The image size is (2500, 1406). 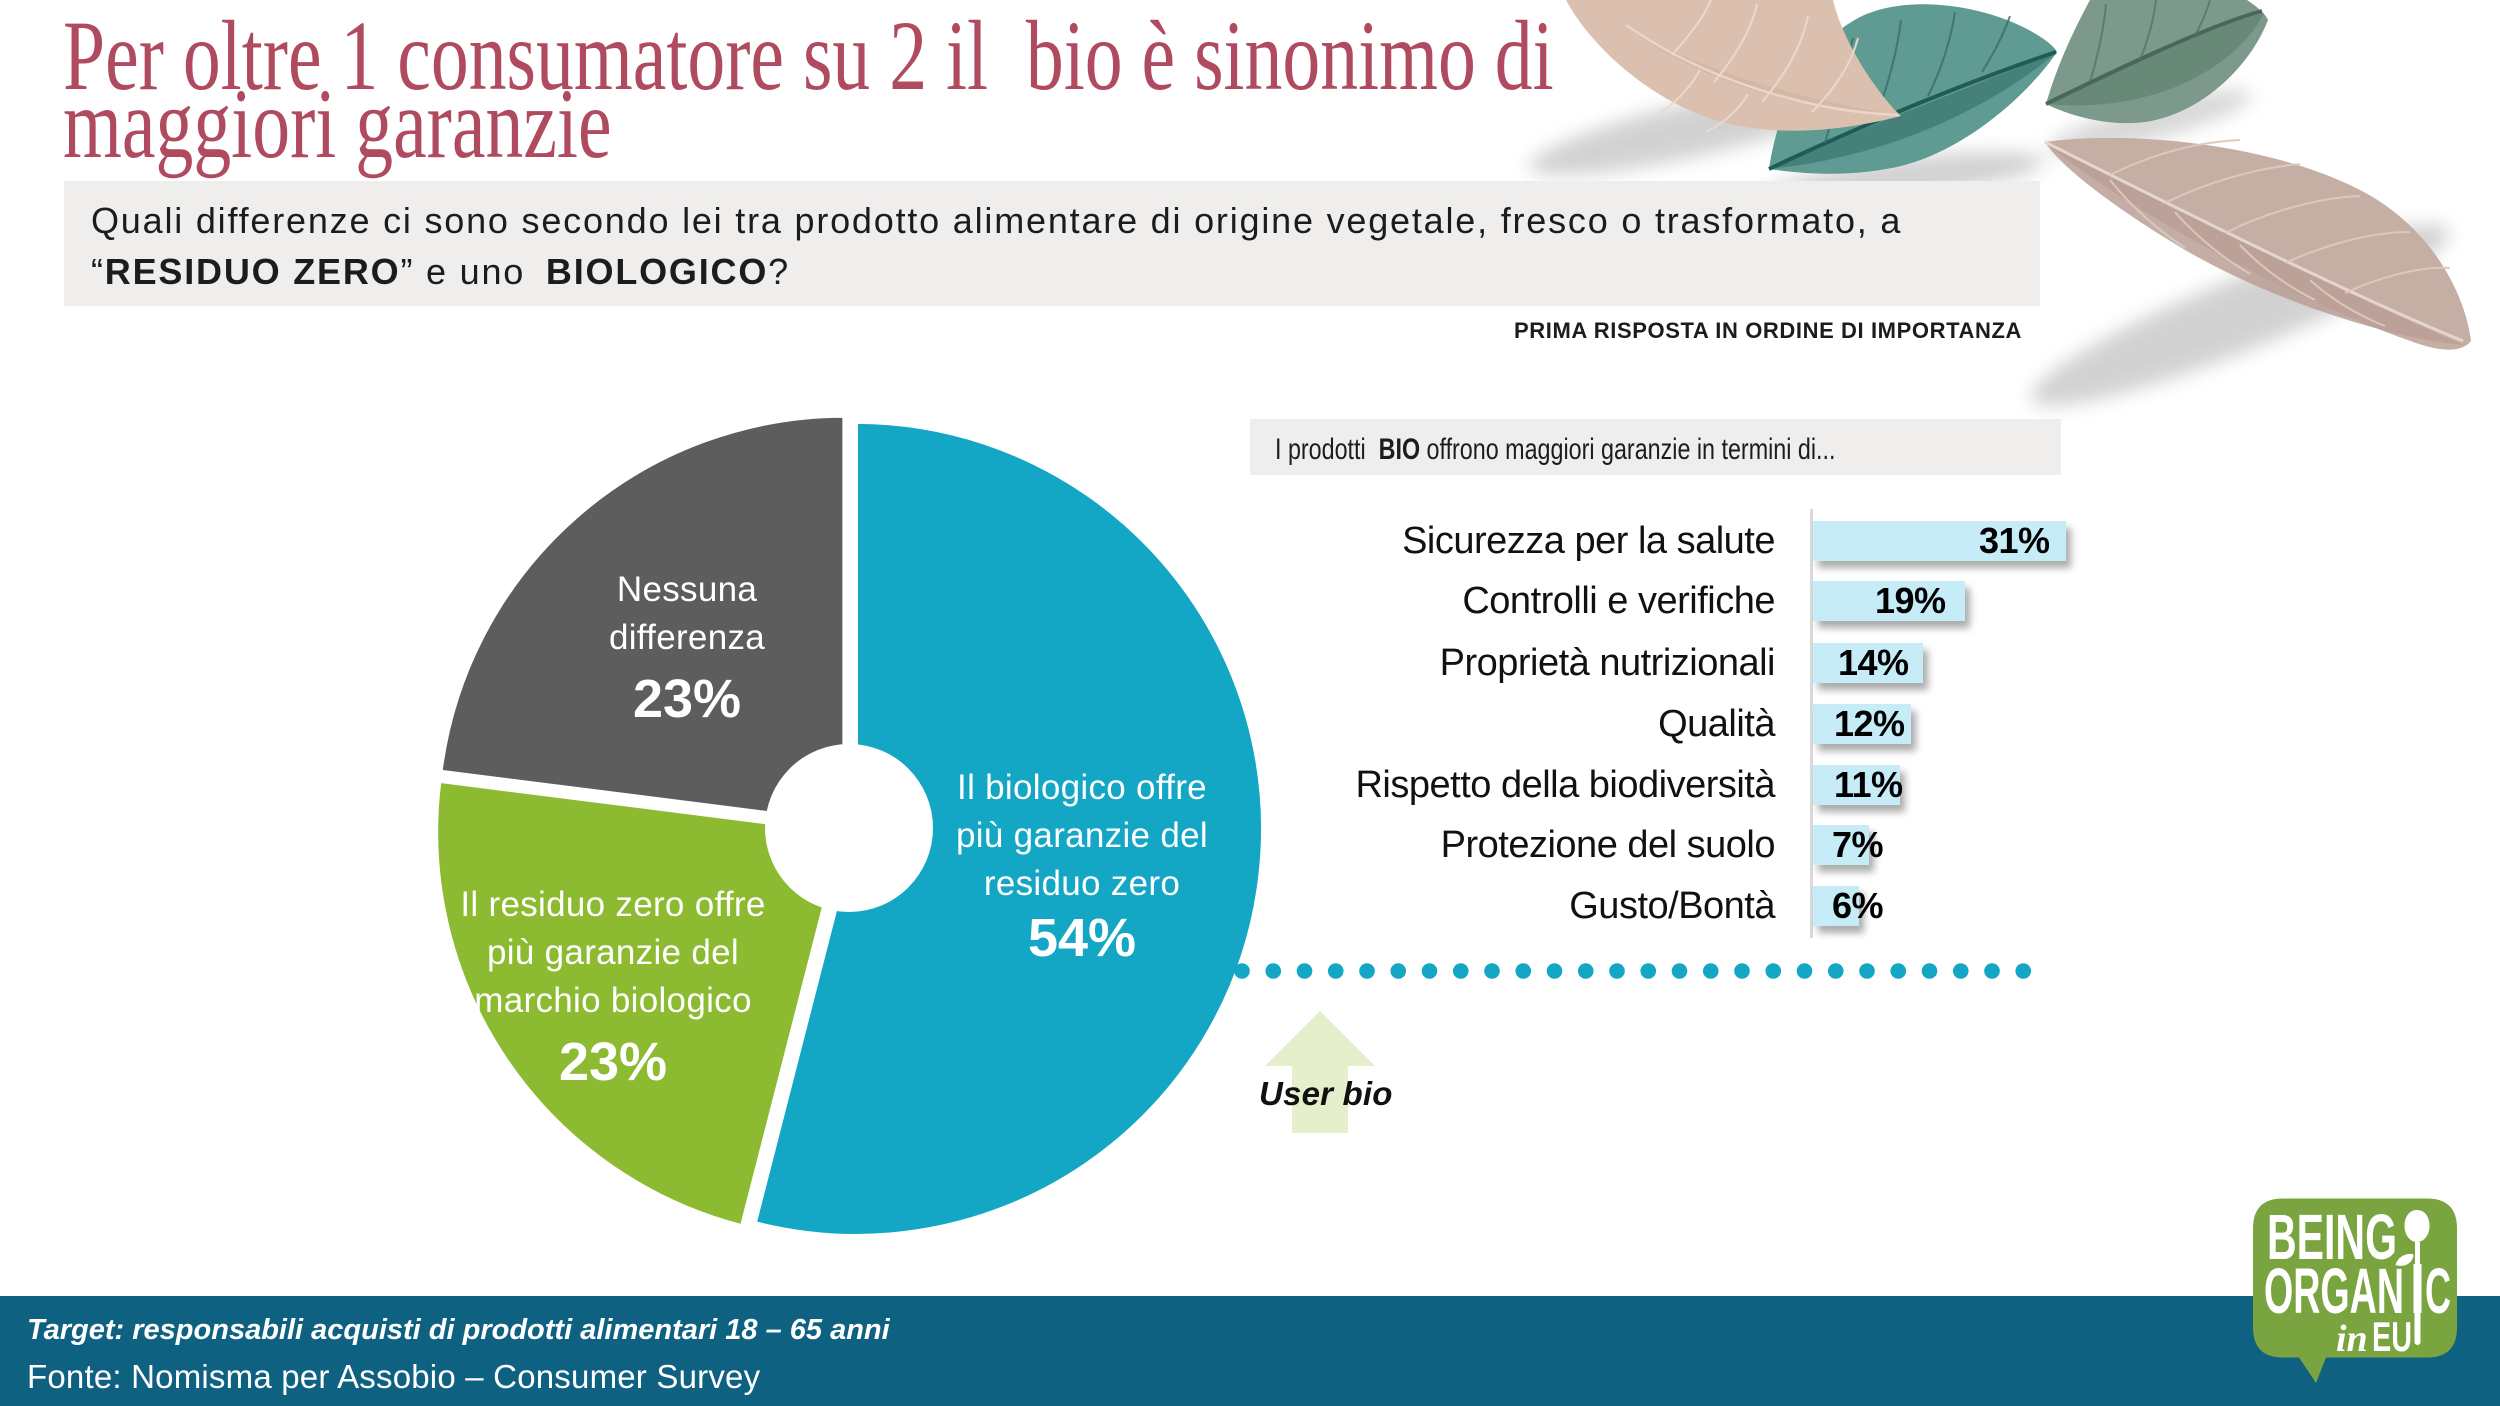 What do you see at coordinates (2332, 1237) in the screenshot?
I see `svg-text: BEING` at bounding box center [2332, 1237].